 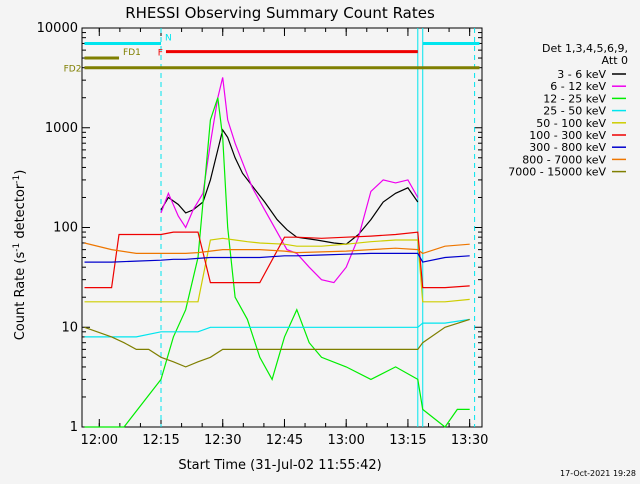 I want to click on flag-label: F, so click(x=160, y=54).